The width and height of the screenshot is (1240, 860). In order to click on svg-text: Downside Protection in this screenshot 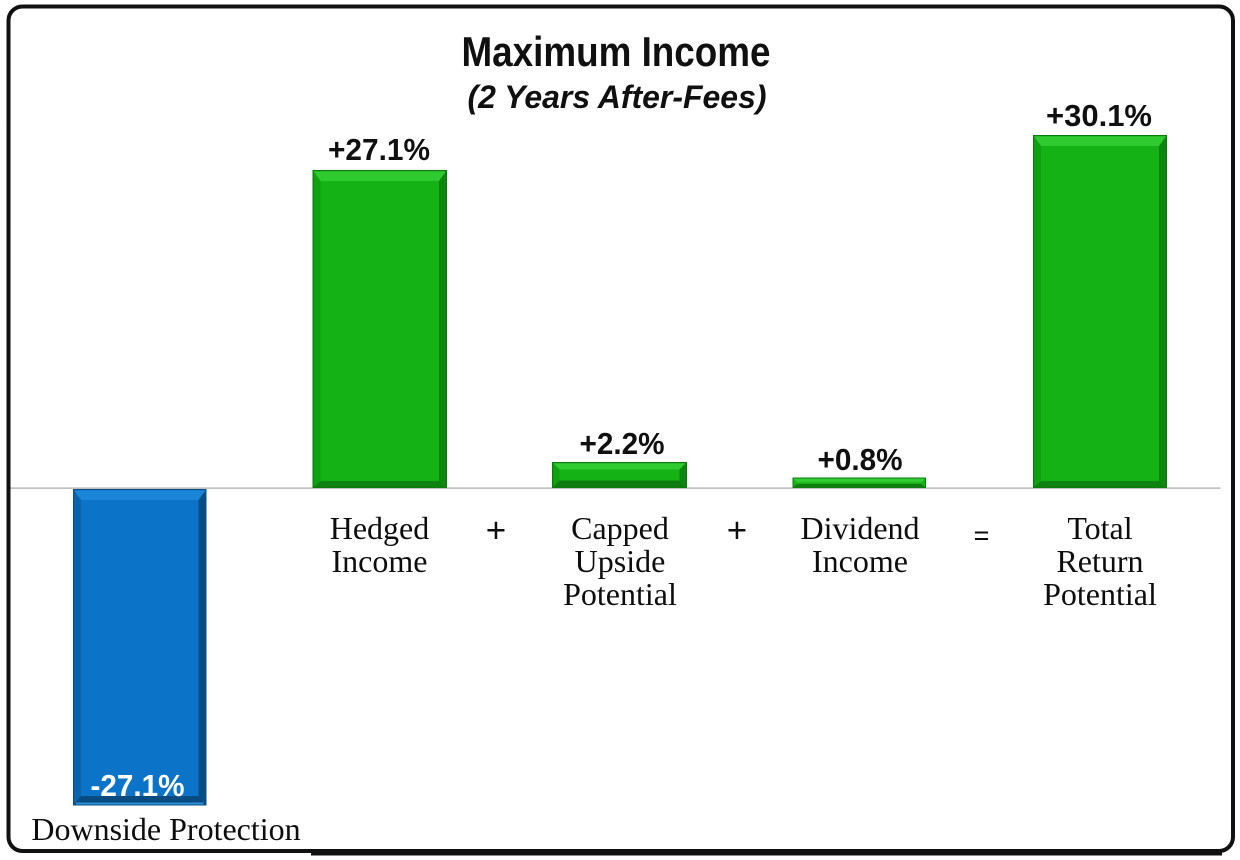, I will do `click(165, 829)`.